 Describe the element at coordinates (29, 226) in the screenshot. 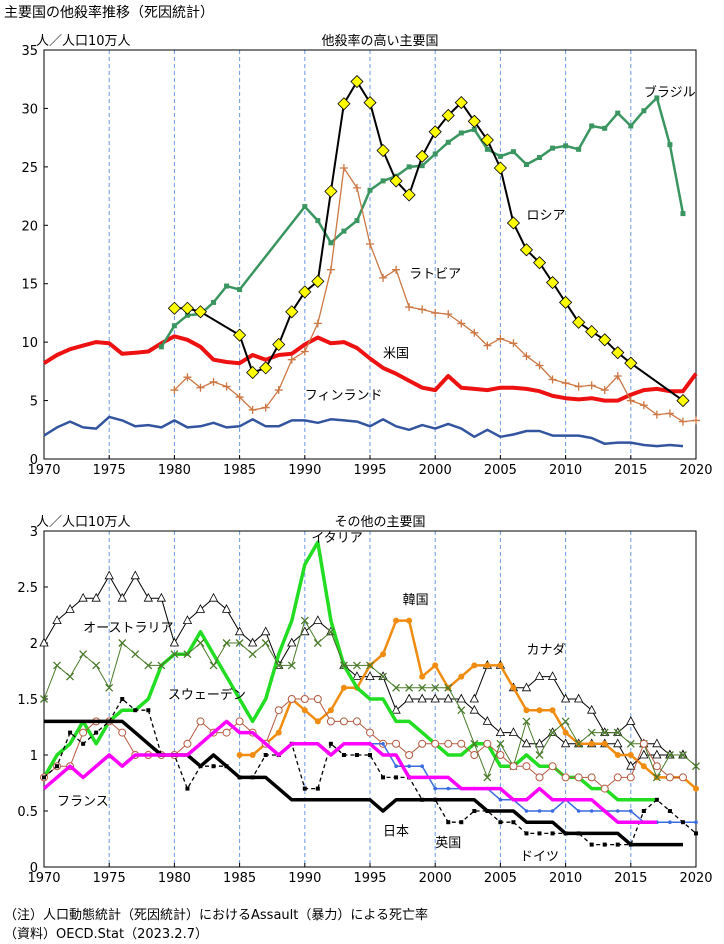

I see `y-tick-label: 20` at that location.